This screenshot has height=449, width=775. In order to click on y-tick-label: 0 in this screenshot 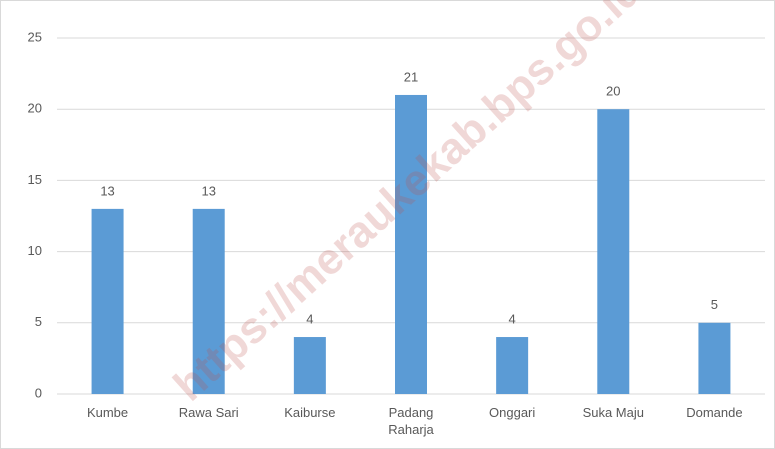, I will do `click(38, 392)`.